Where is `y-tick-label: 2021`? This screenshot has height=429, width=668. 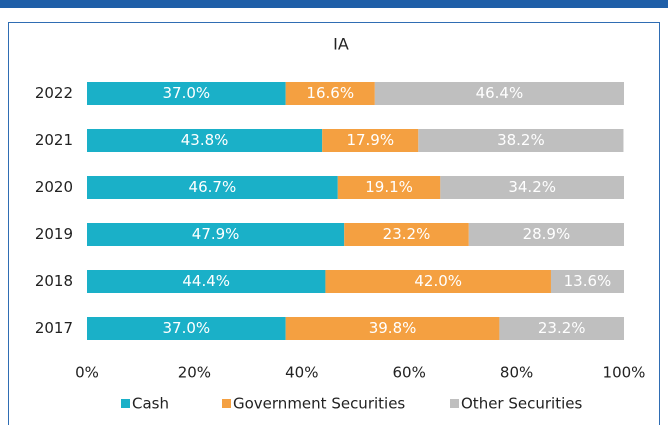 y-tick-label: 2021 is located at coordinates (54, 140).